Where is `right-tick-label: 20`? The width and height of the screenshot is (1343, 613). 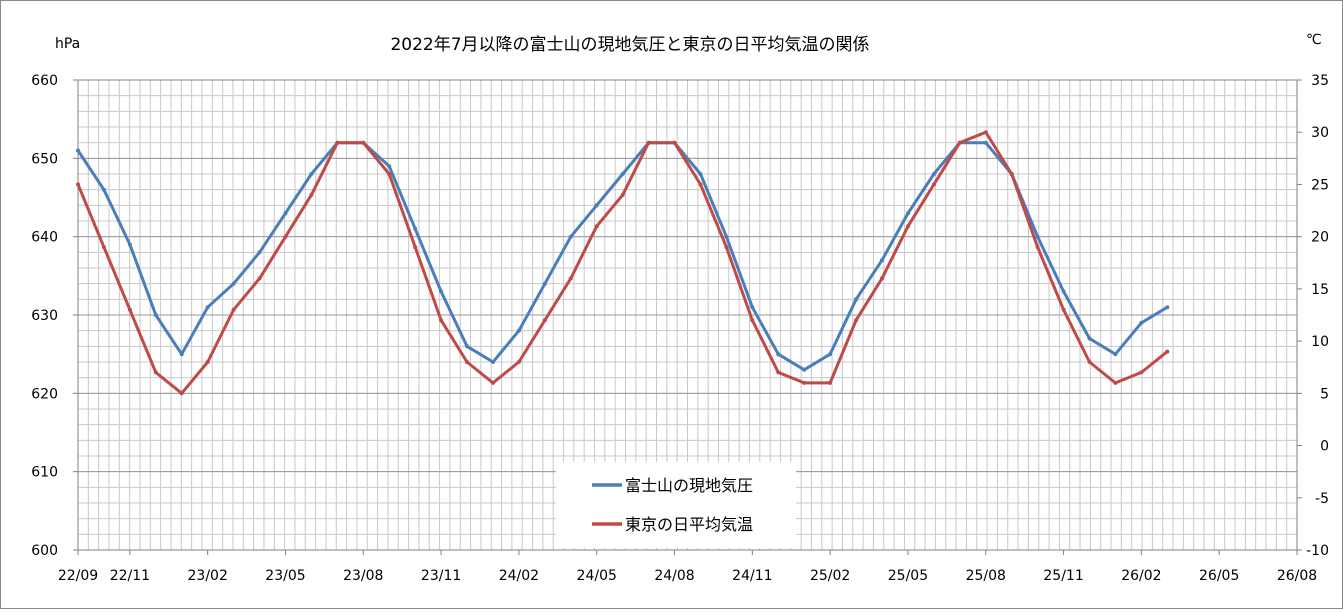
right-tick-label: 20 is located at coordinates (1320, 238).